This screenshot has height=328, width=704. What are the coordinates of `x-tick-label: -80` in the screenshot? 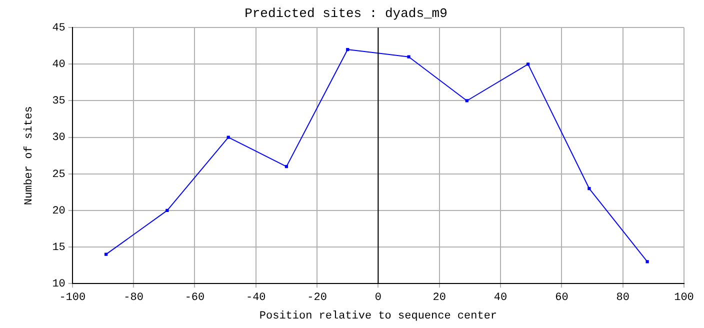 It's located at (134, 298).